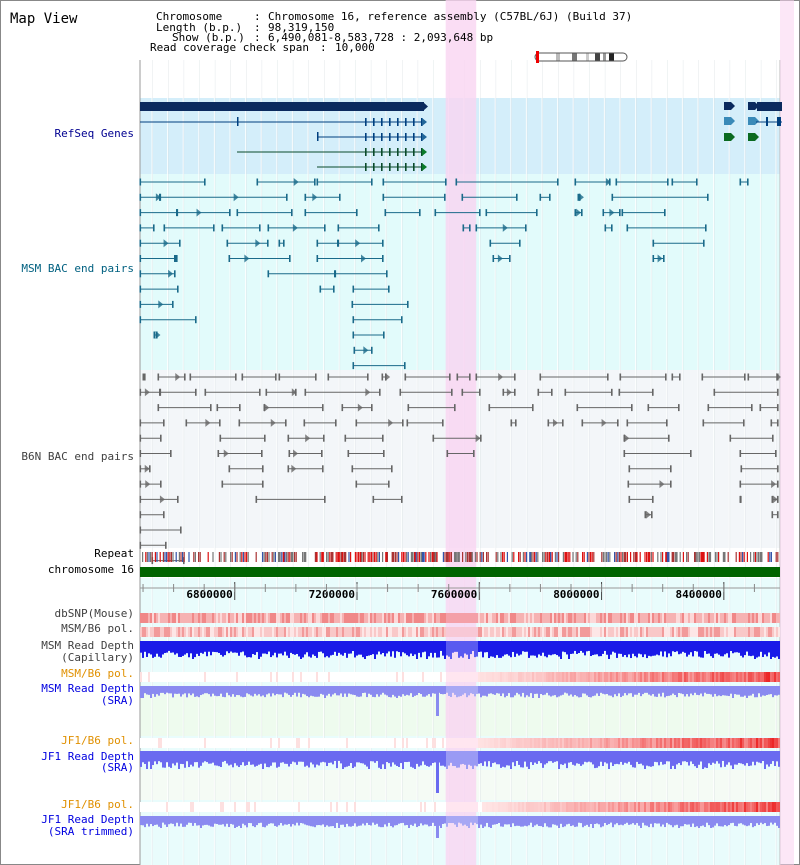 The height and width of the screenshot is (865, 800). I want to click on refseq-gene-block, so click(751, 137).